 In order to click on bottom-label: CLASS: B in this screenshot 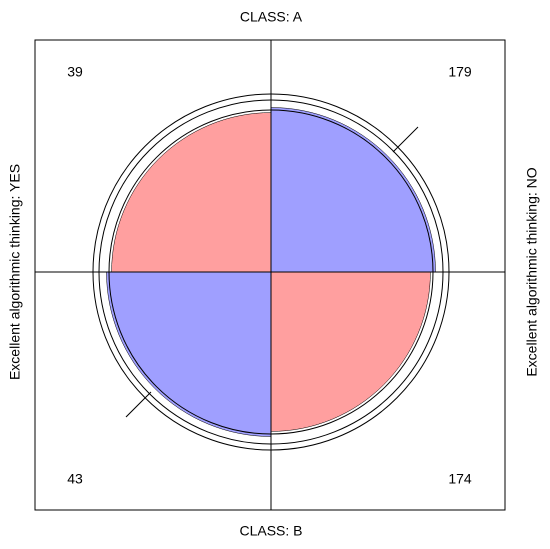, I will do `click(270, 531)`.